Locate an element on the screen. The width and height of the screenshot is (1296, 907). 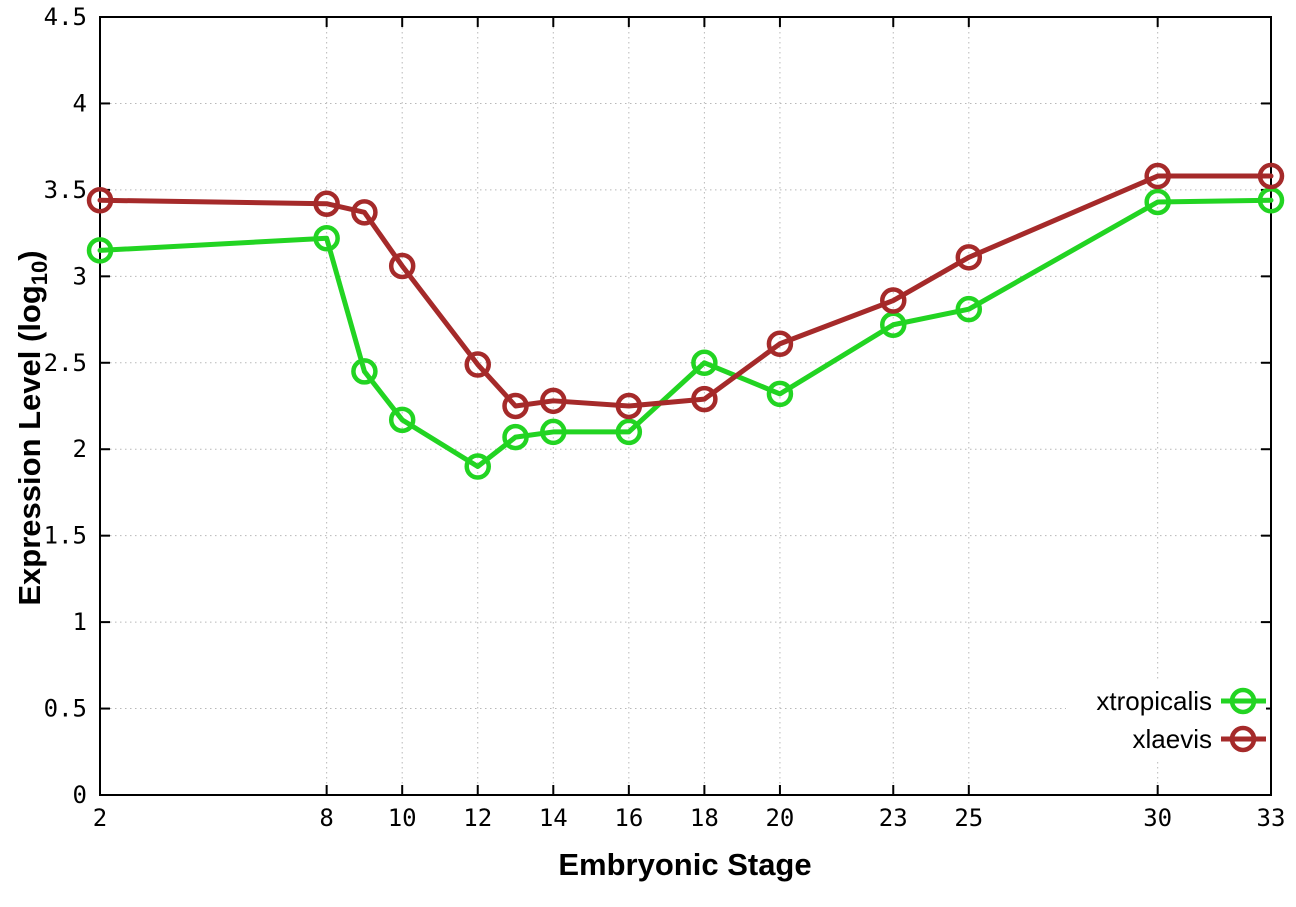
legend-entry-xlaevis: xlaevis is located at coordinates (1199, 739).